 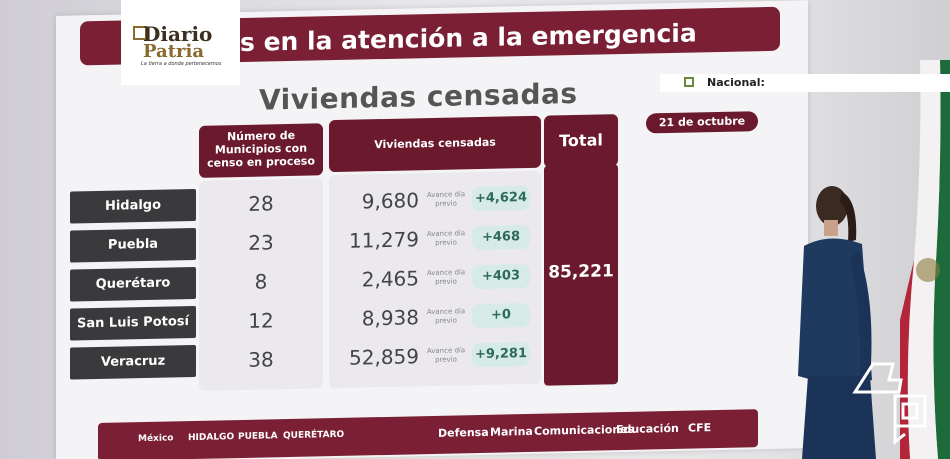 I want to click on footer-logo: CFE, so click(x=700, y=428).